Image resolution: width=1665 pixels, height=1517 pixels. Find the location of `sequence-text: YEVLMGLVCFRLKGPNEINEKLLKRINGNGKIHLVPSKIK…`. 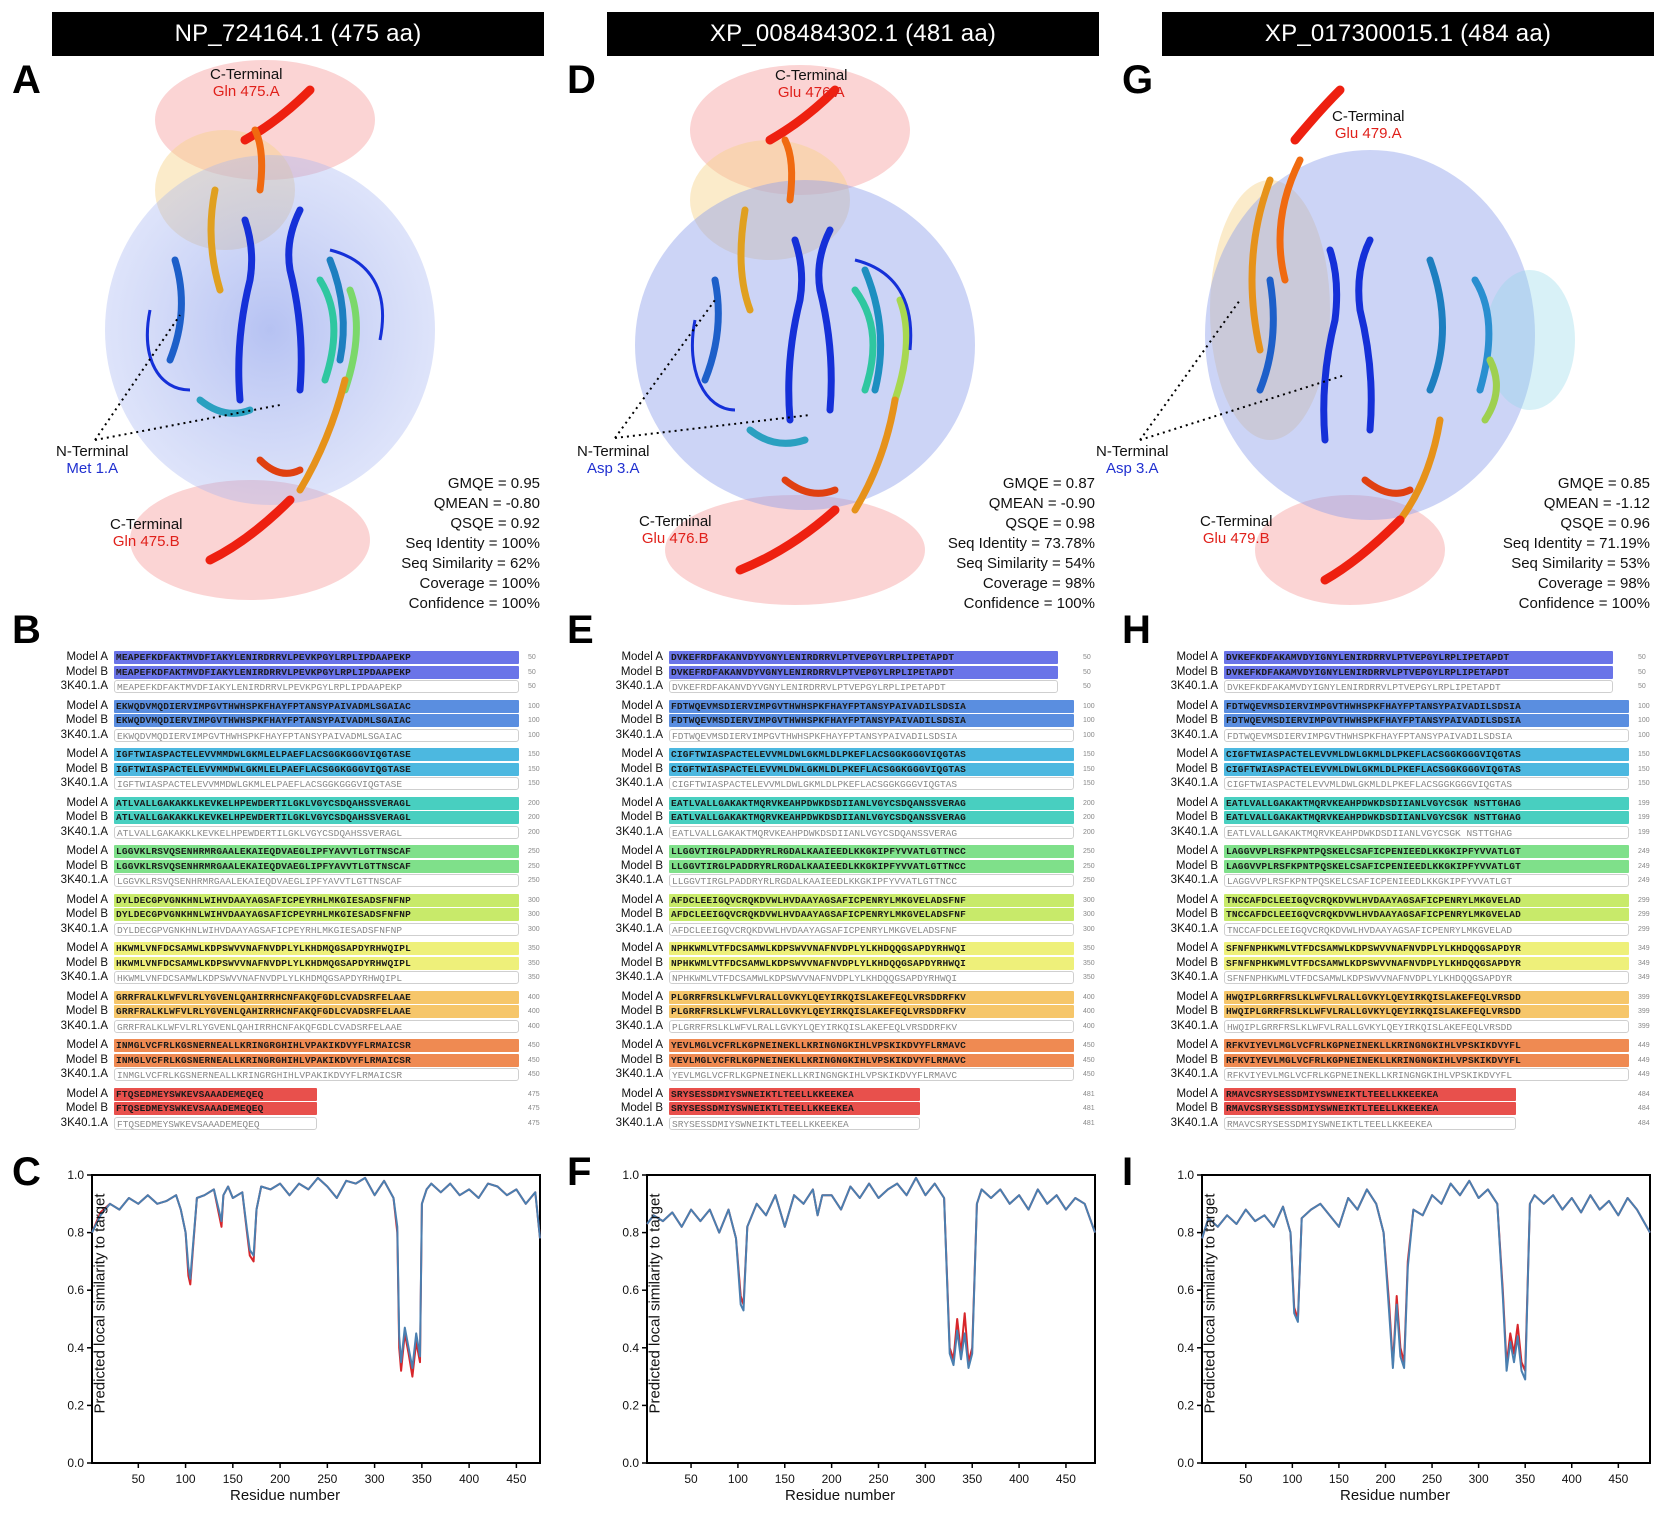

sequence-text: YEVLMGLVCFRLKGPNEINEKLLKRINGNGKIHLVPSKIK… is located at coordinates (819, 1045).